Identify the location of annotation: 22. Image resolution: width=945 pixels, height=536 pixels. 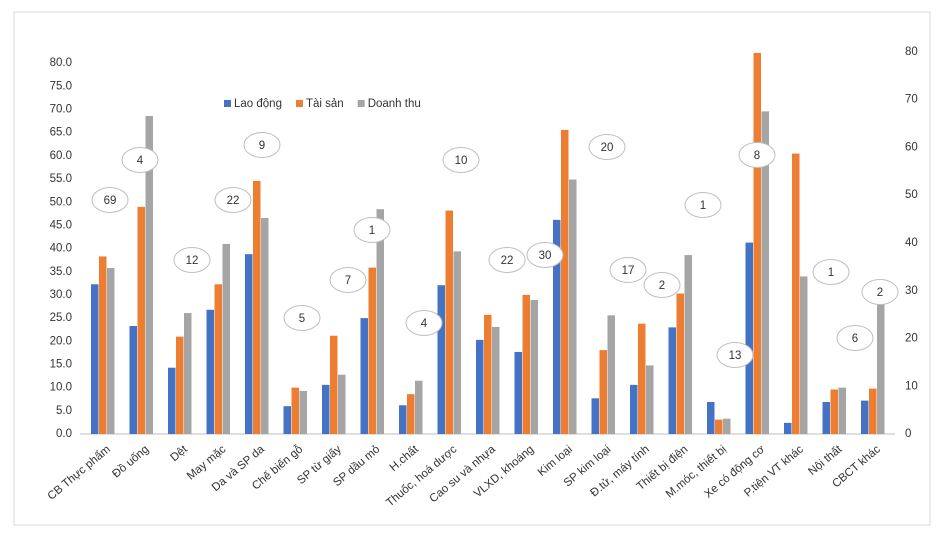
(507, 261).